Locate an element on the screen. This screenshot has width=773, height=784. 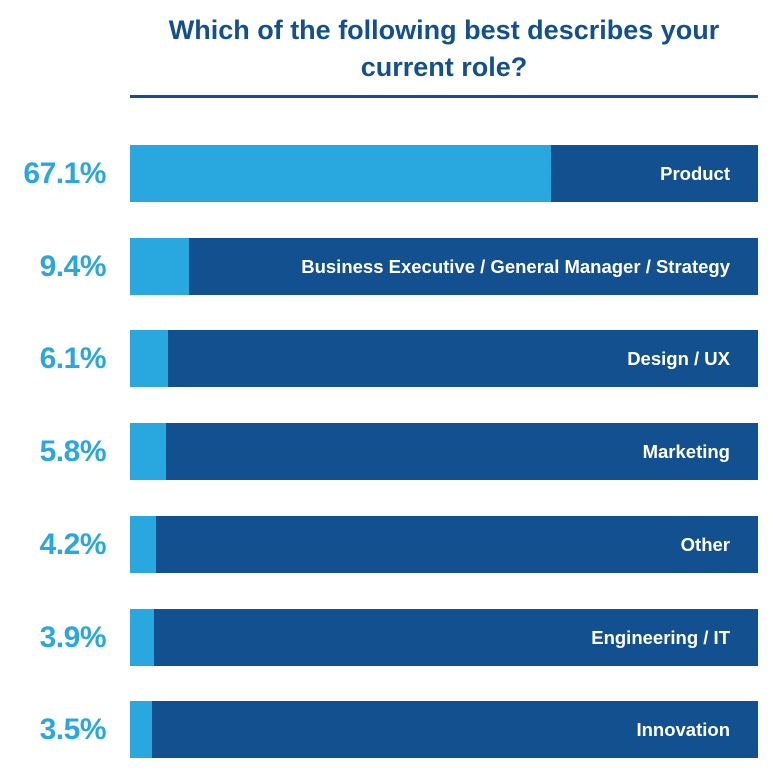
bar-row: 5.8% Marketing is located at coordinates (386, 451).